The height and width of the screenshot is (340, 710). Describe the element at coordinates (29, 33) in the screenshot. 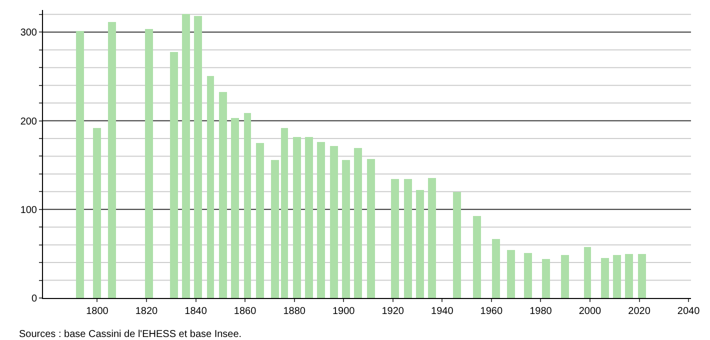

I see `y-tick-label: 300` at that location.